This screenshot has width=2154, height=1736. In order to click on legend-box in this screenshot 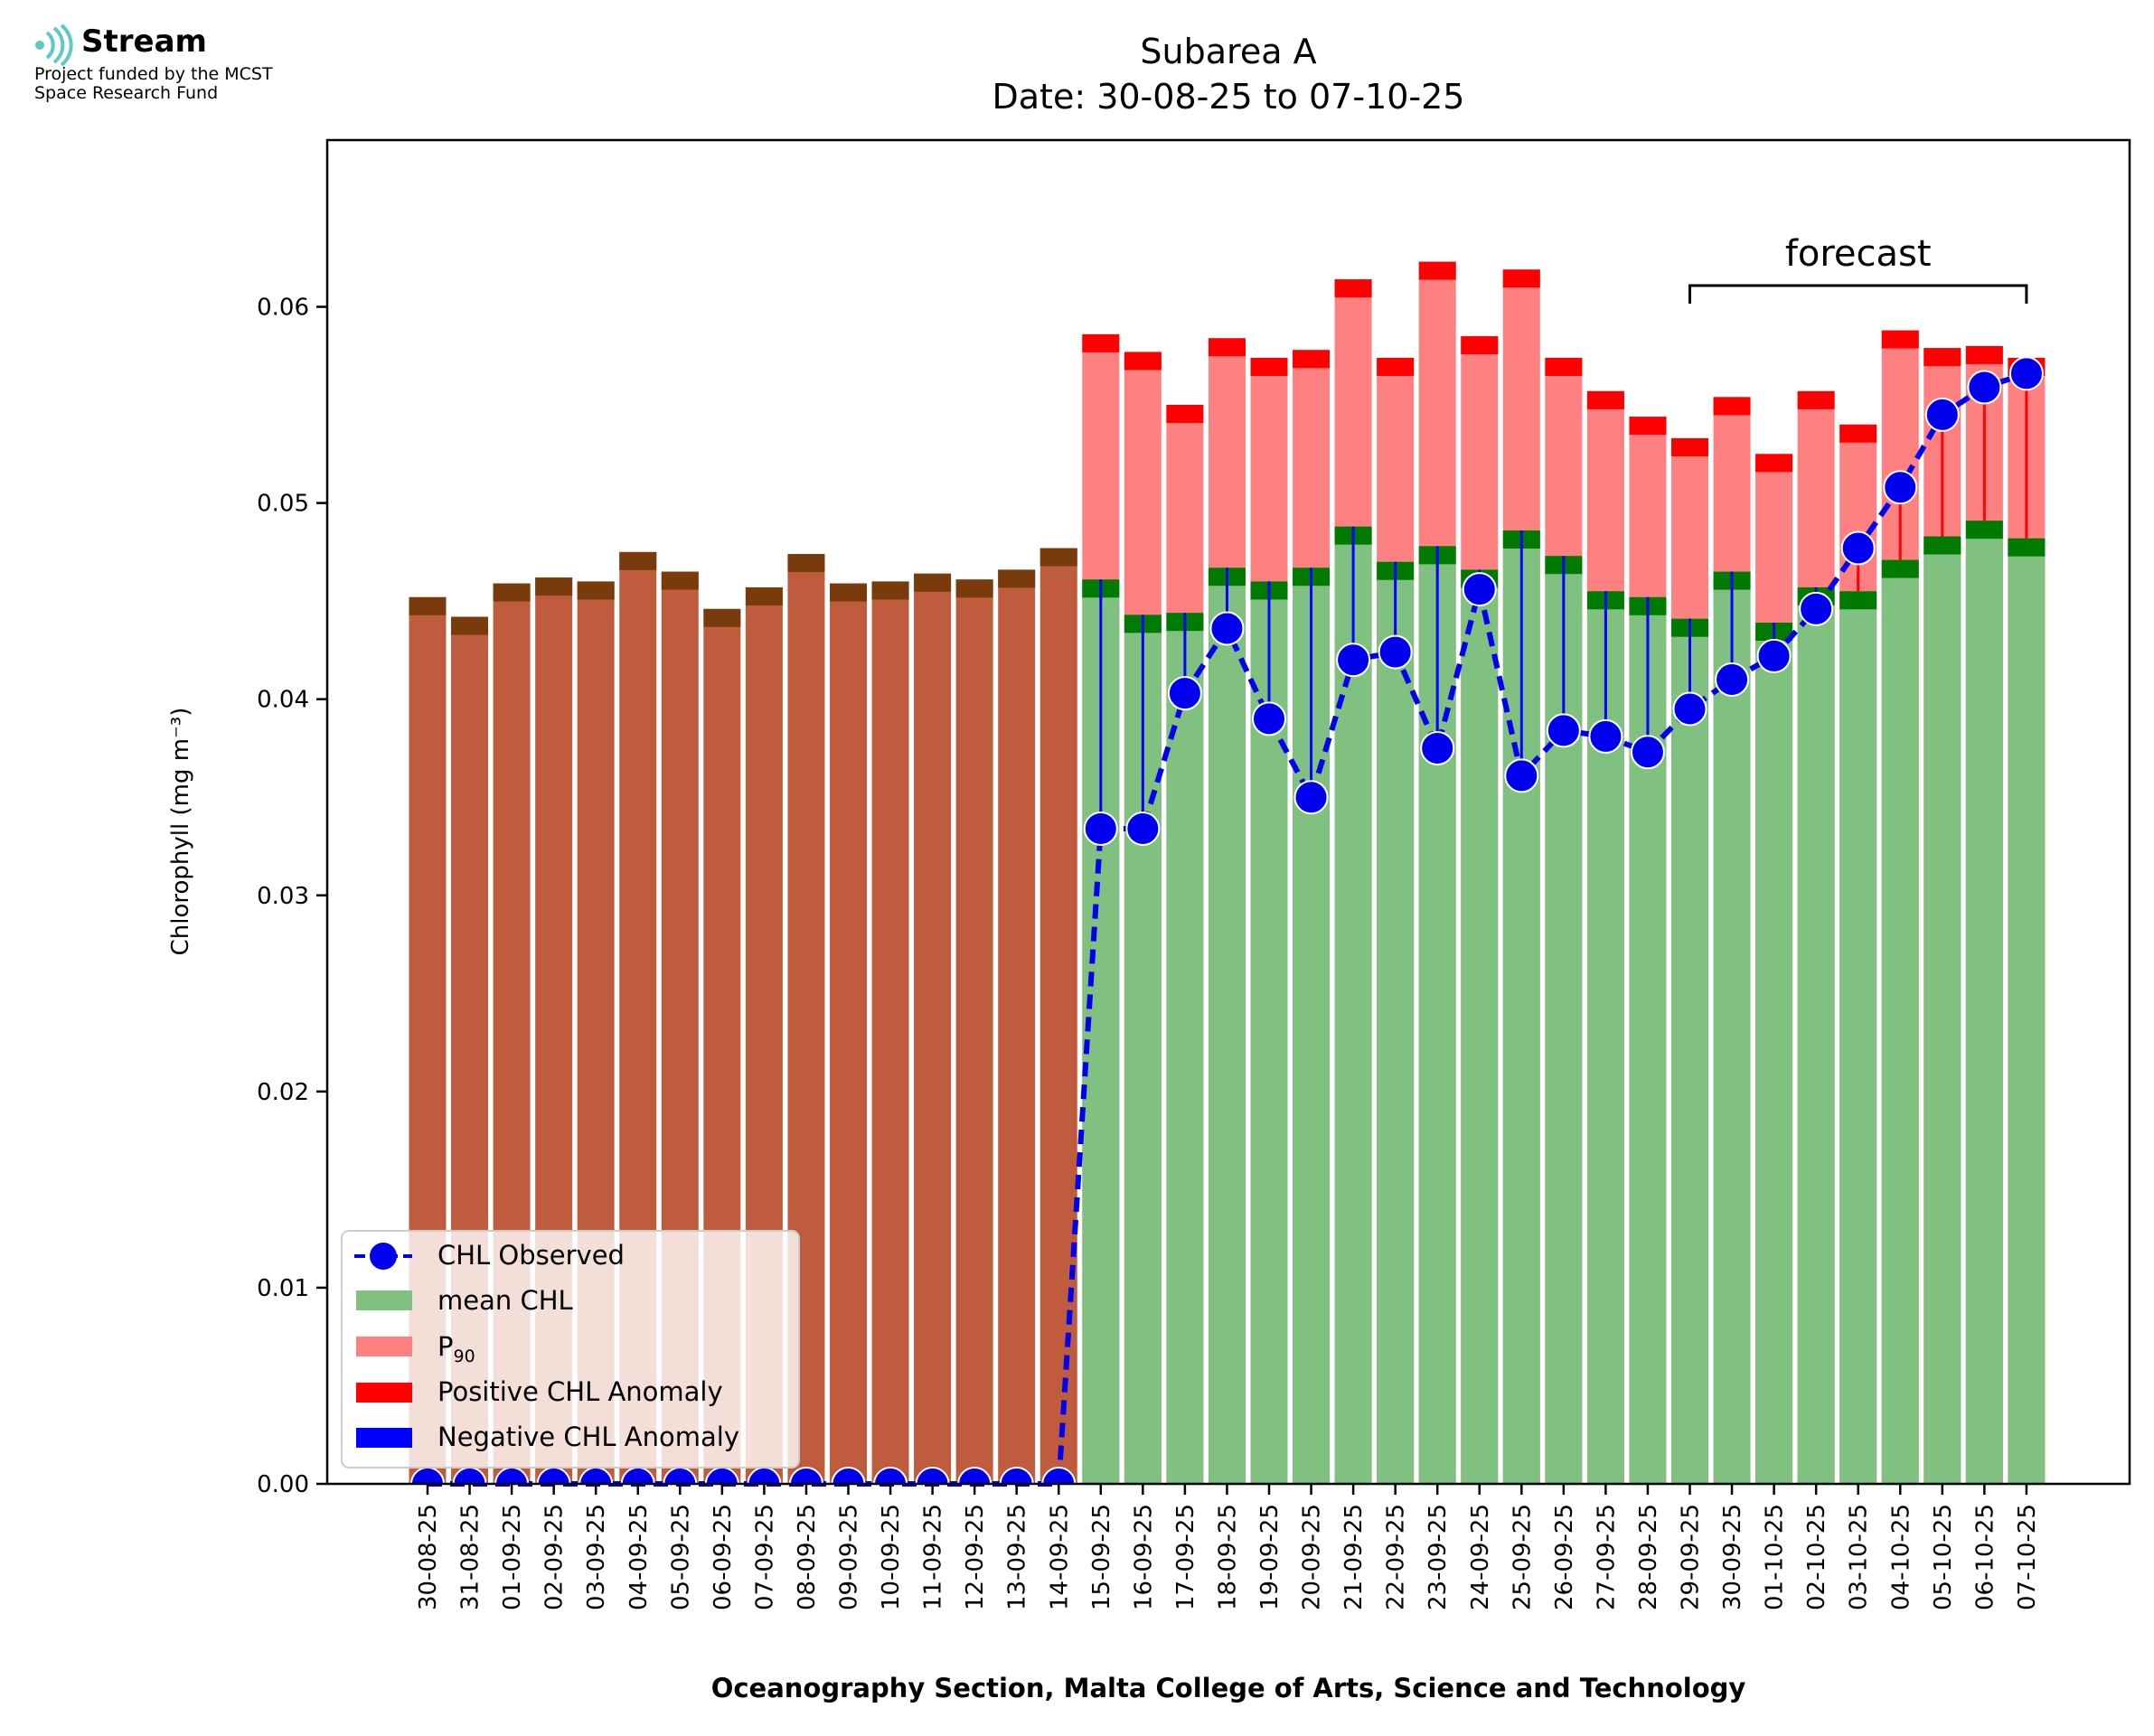, I will do `click(570, 1349)`.